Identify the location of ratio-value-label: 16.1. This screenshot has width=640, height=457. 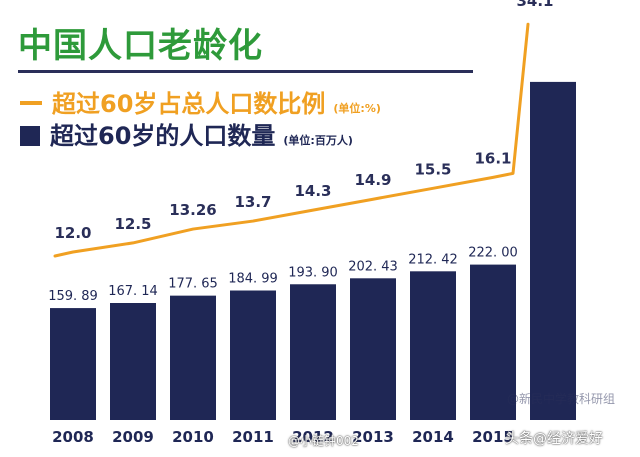
(492, 158).